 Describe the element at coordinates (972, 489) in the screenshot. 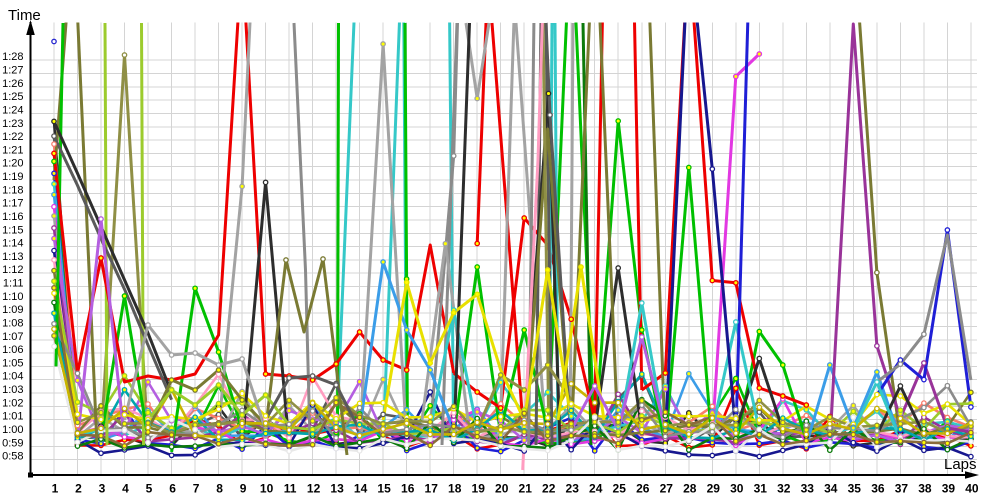

I see `svg-text: 40` at that location.